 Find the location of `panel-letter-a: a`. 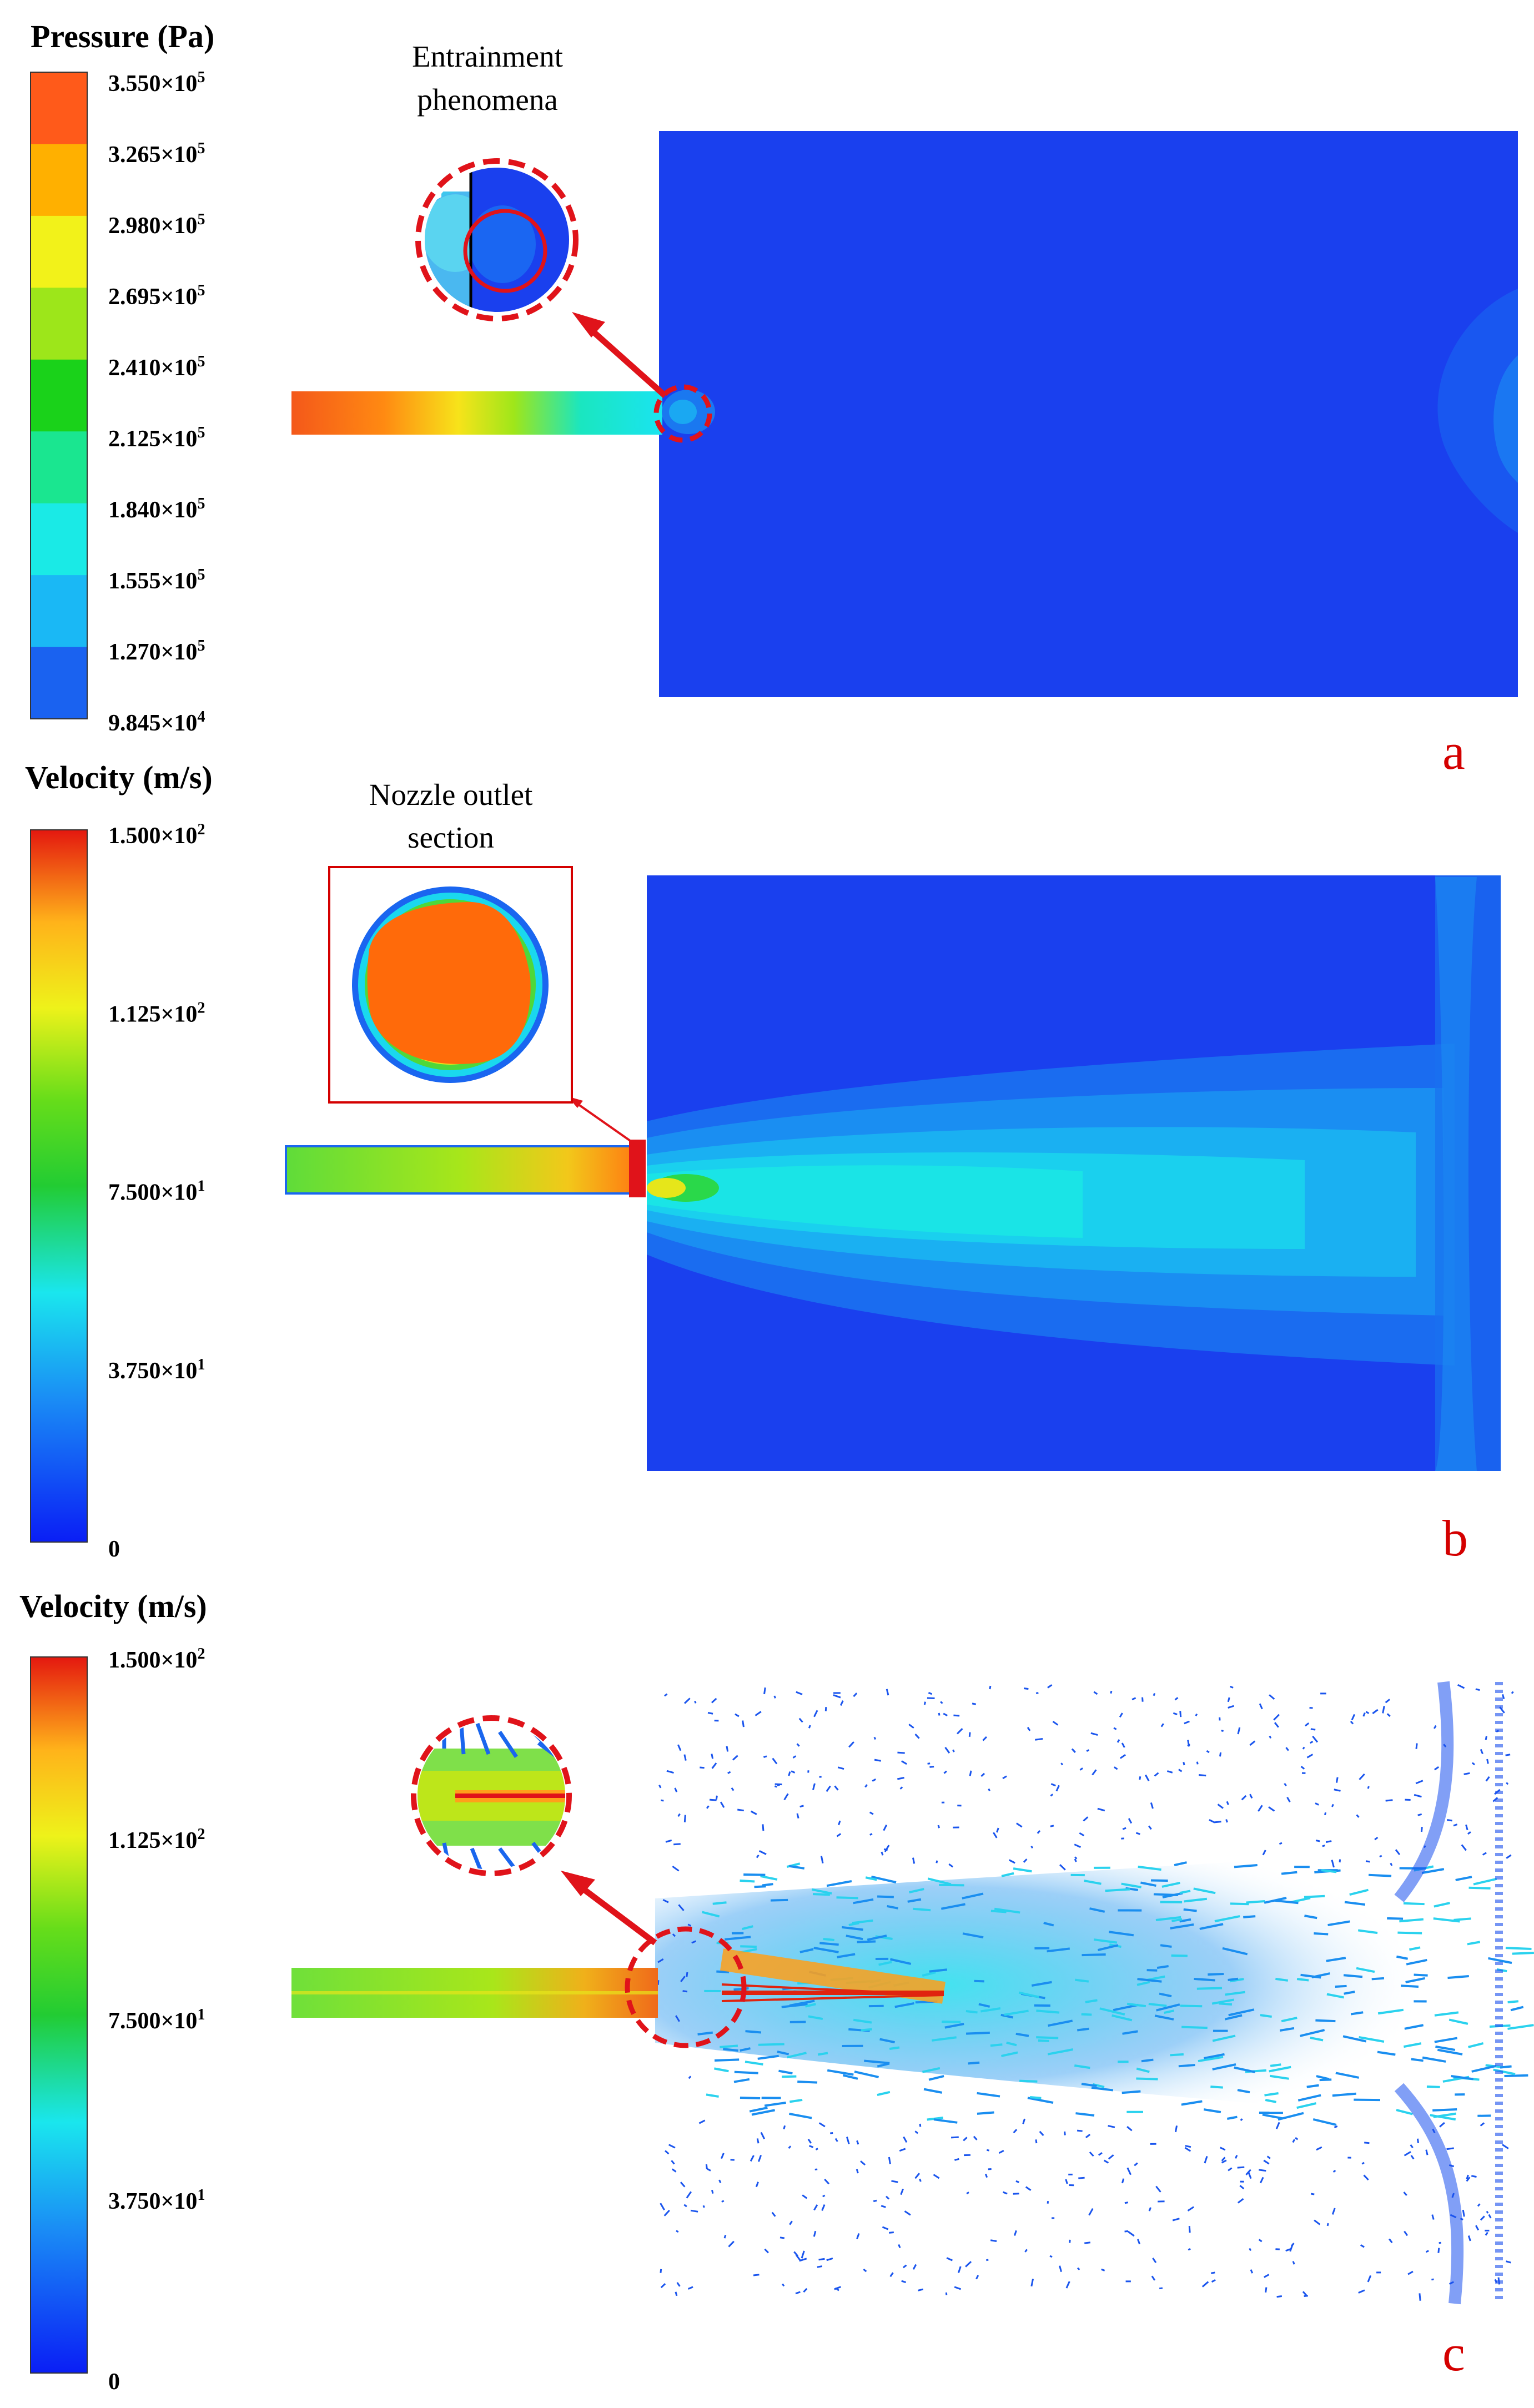

panel-letter-a: a is located at coordinates (1454, 752).